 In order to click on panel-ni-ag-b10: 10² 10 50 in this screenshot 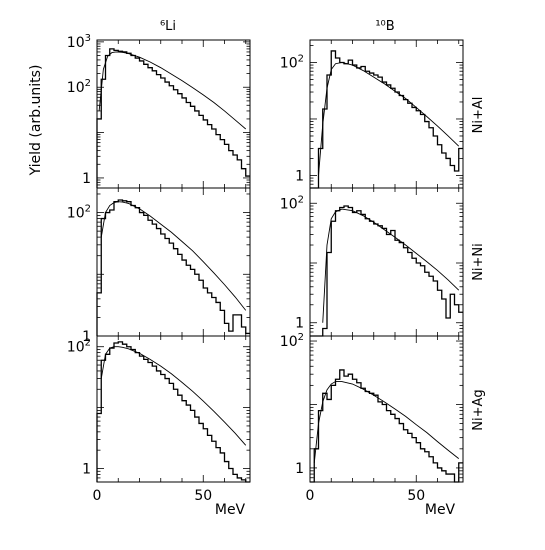, I will do `click(372, 418)`.